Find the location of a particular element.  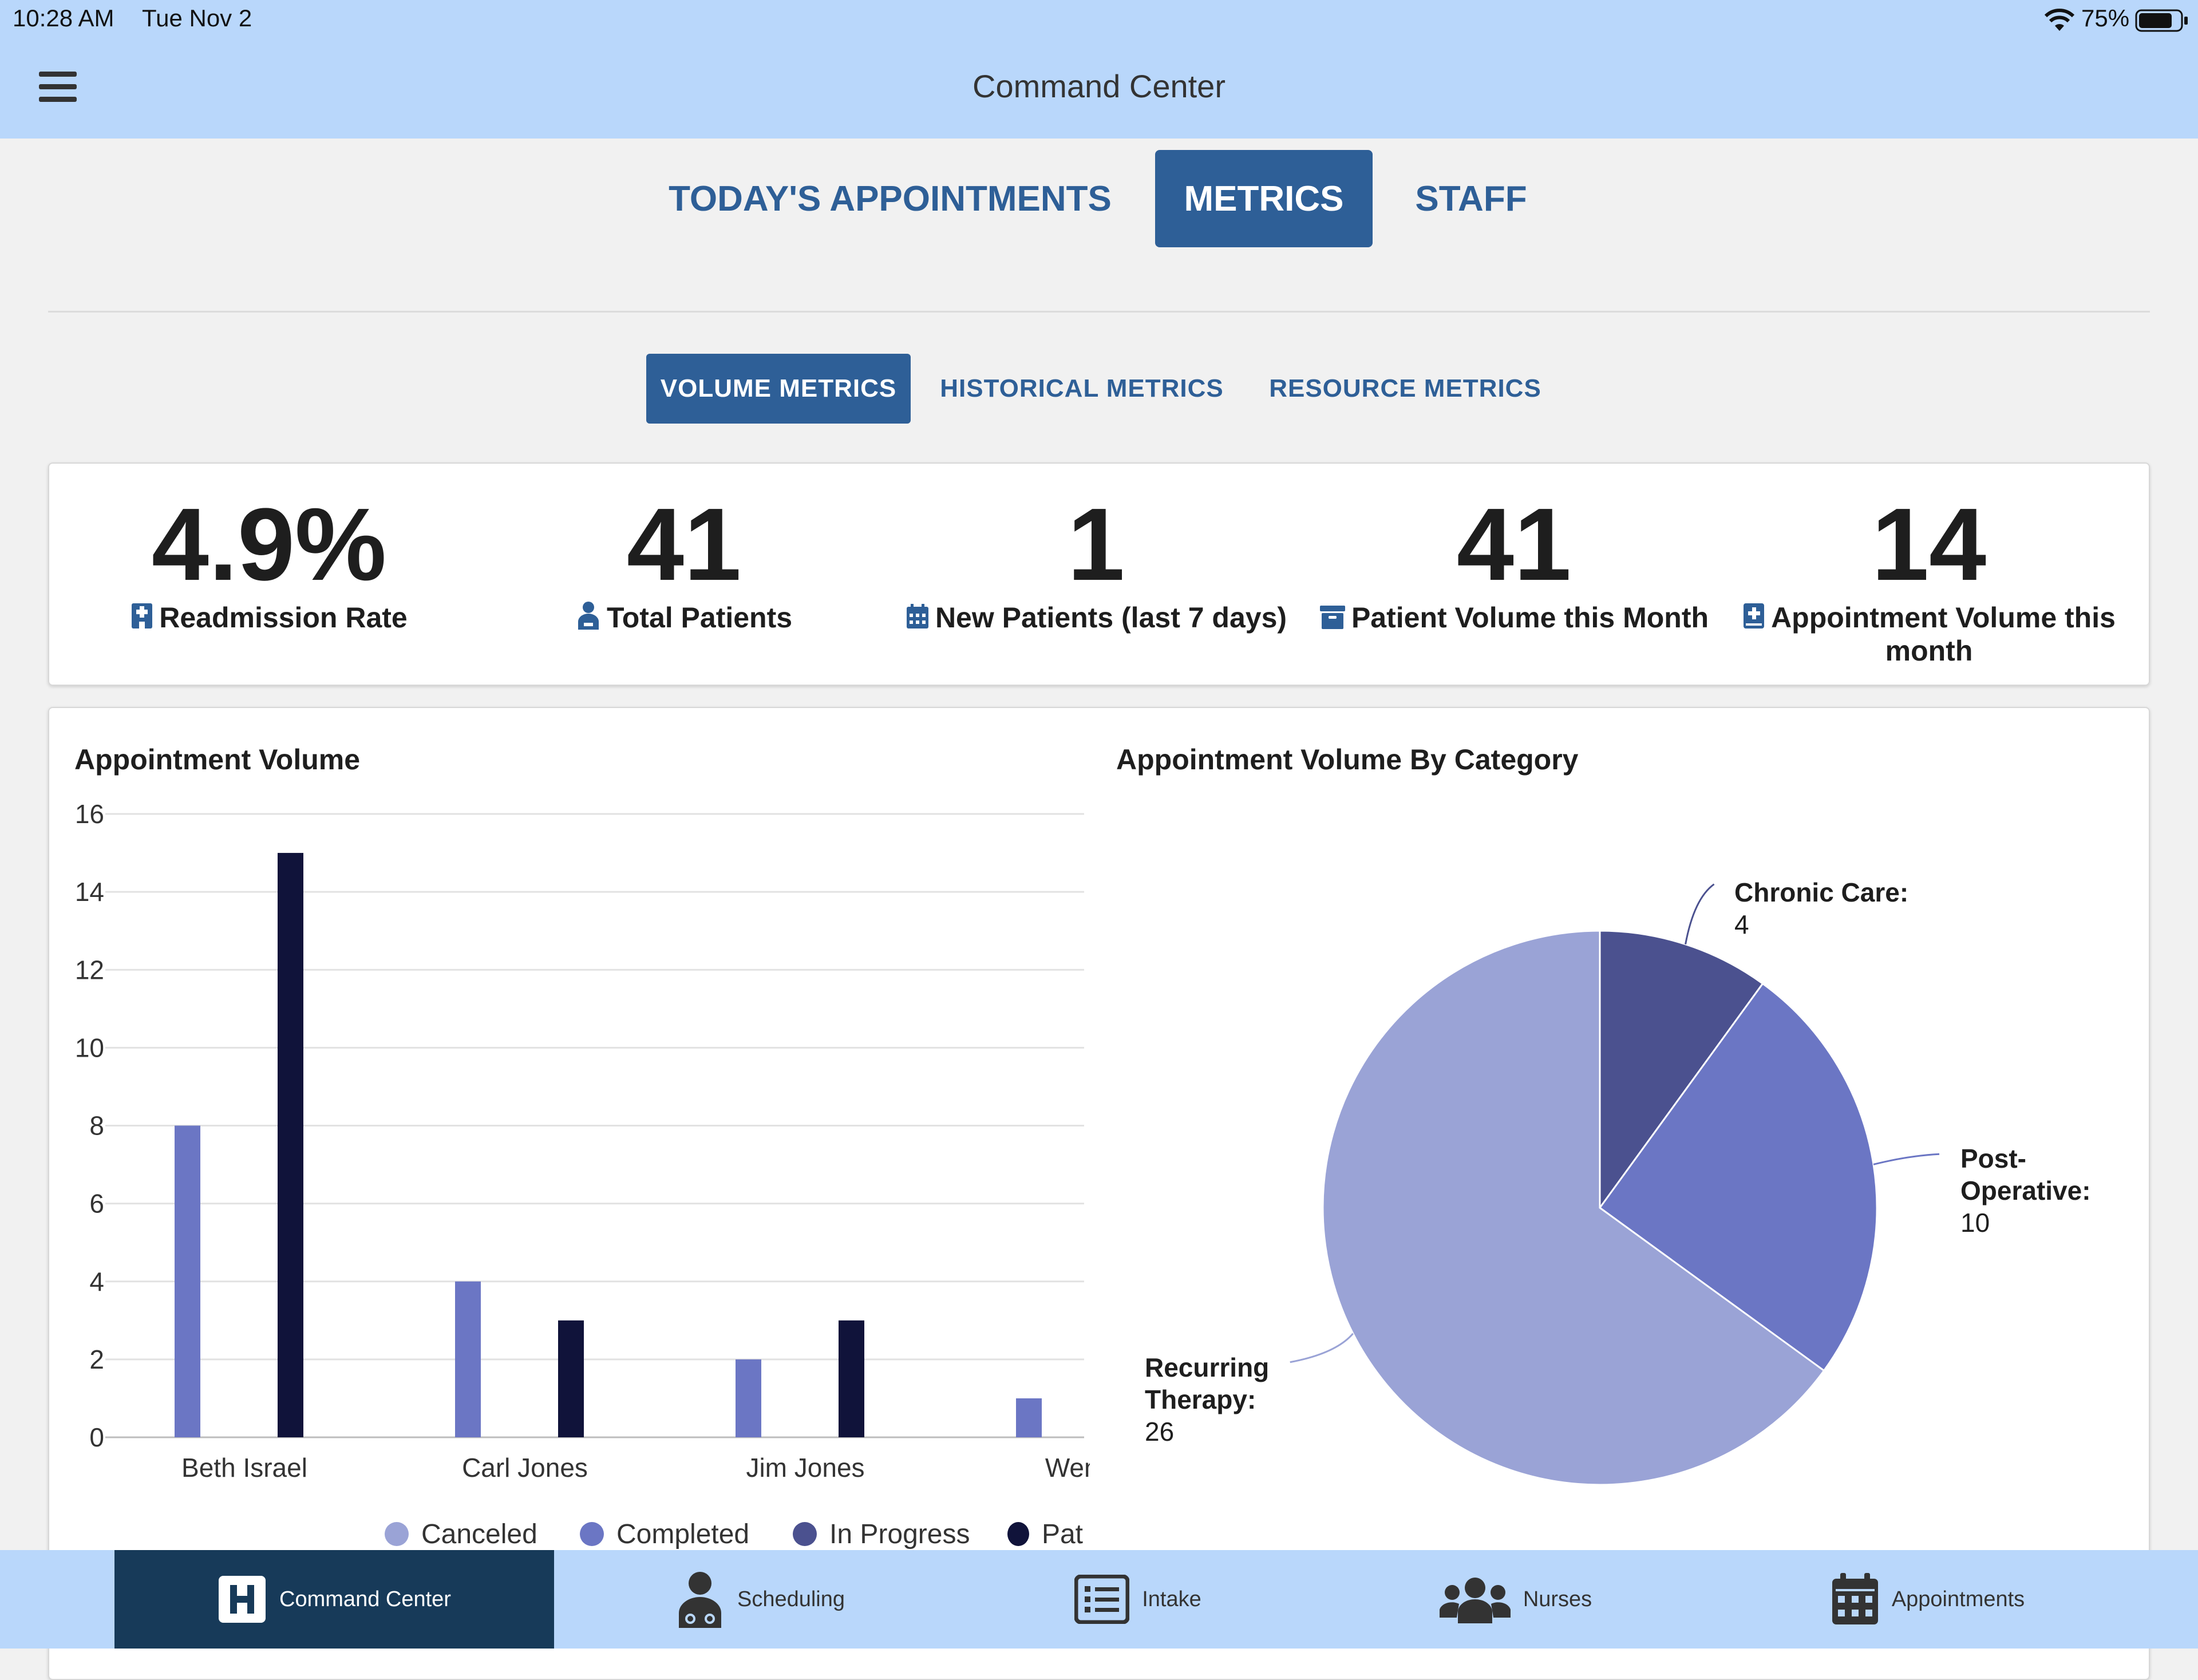

legend-completed: Completed is located at coordinates (664, 1534).